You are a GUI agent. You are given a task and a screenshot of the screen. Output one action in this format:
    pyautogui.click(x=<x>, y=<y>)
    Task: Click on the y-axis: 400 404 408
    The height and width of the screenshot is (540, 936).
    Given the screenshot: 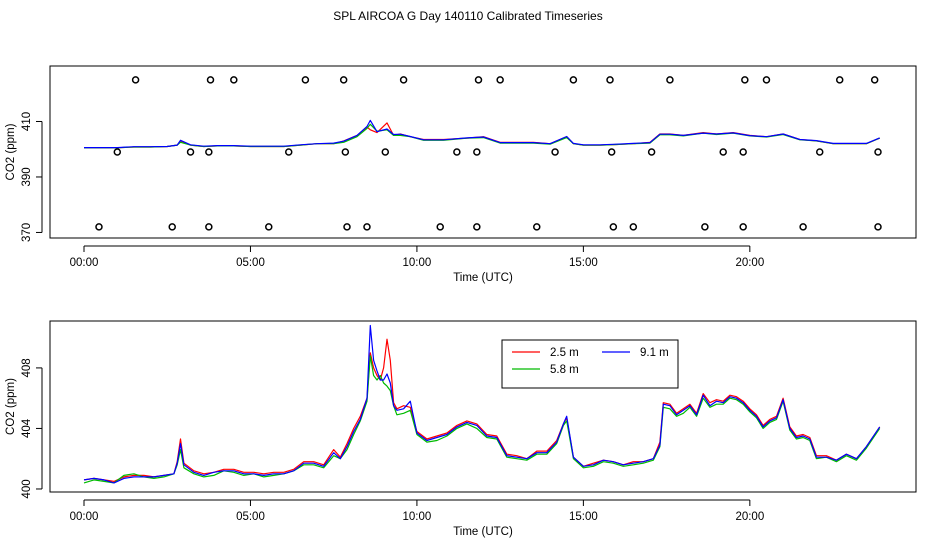 What is the action you would take?
    pyautogui.click(x=32, y=428)
    